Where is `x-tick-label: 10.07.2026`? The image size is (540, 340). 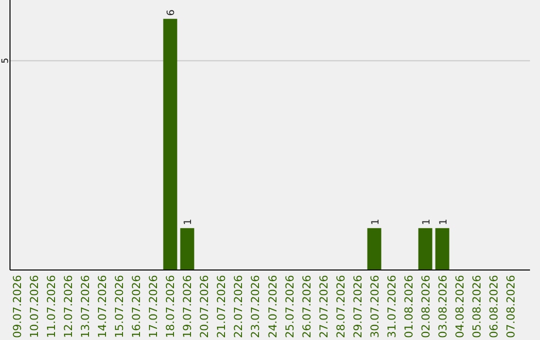 x-tick-label: 10.07.2026 is located at coordinates (35, 306).